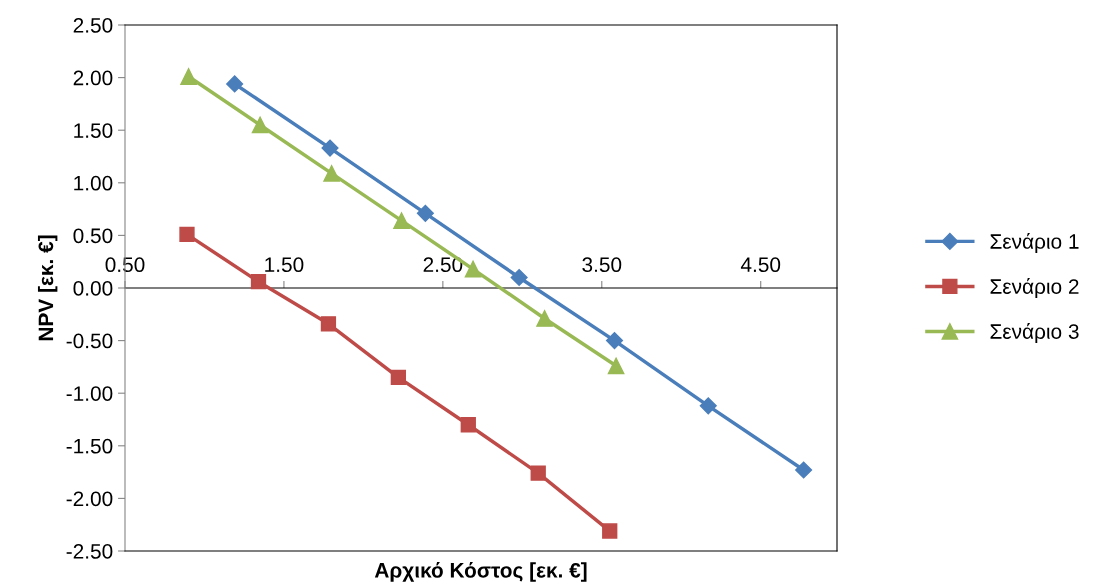  Describe the element at coordinates (89, 393) in the screenshot. I see `y-tick-label: -1.00` at that location.